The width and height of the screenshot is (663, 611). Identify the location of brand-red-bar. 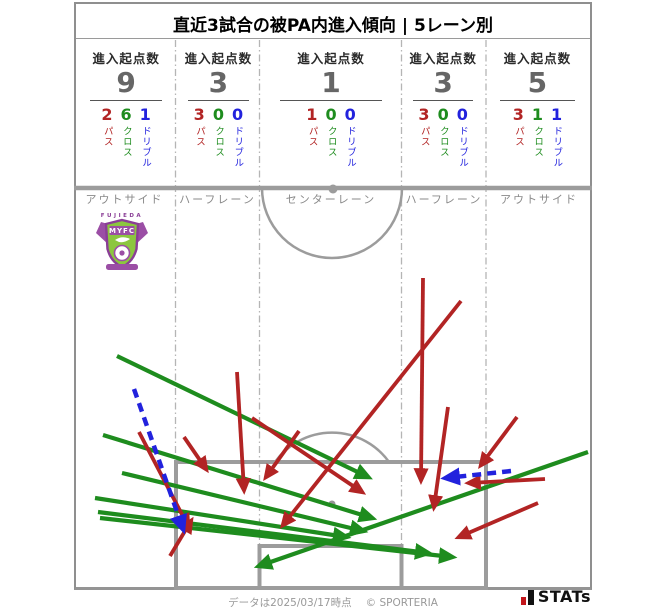
(523, 601).